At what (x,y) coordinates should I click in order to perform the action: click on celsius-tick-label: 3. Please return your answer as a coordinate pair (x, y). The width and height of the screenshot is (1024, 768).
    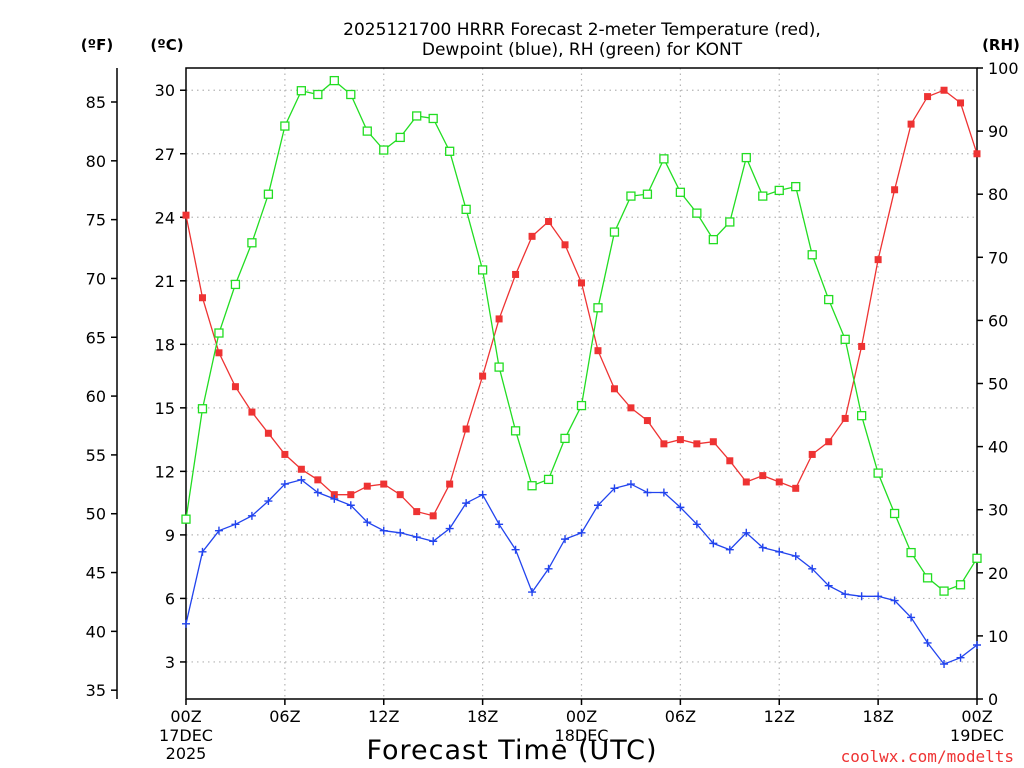
    Looking at the image, I should click on (170, 662).